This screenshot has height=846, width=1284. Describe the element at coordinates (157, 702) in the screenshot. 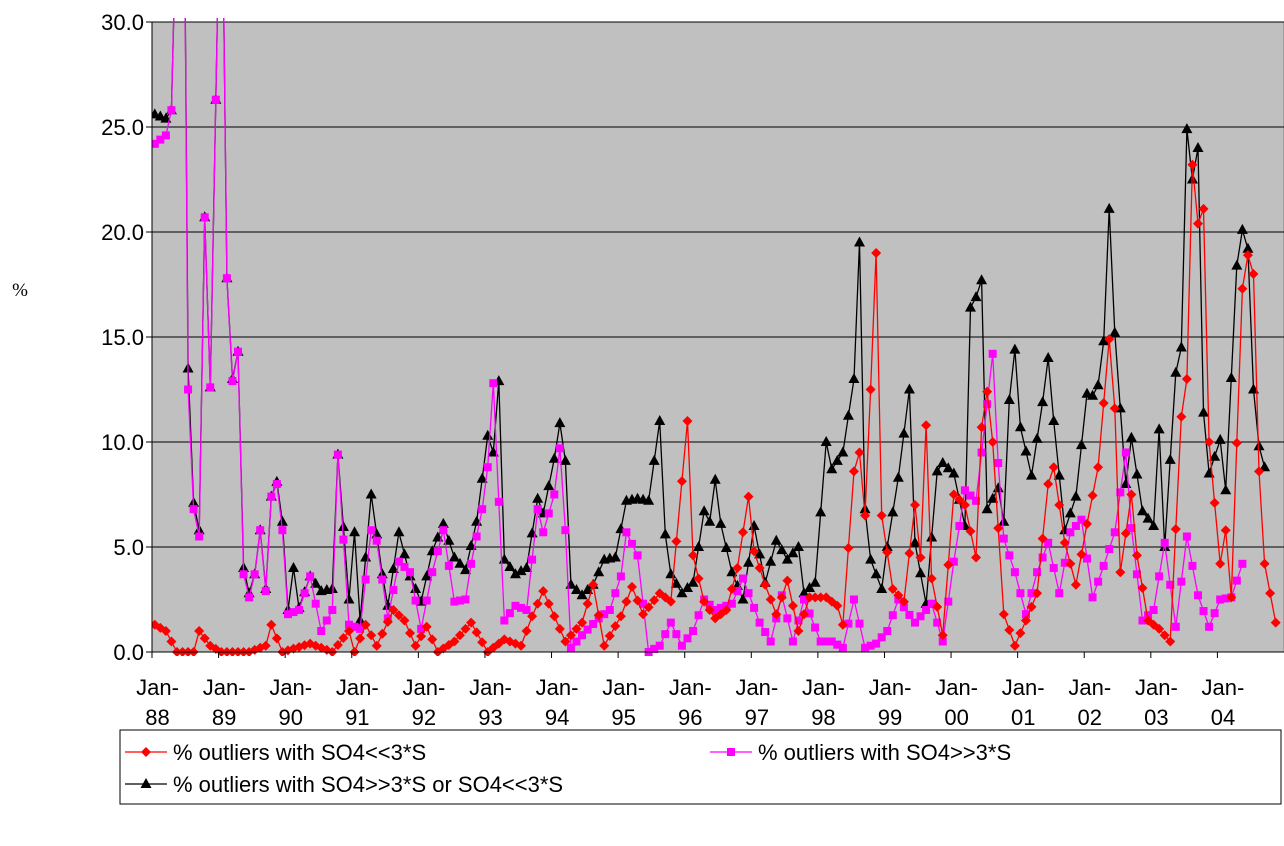

I see `x-tick-label: Jan- 88` at that location.